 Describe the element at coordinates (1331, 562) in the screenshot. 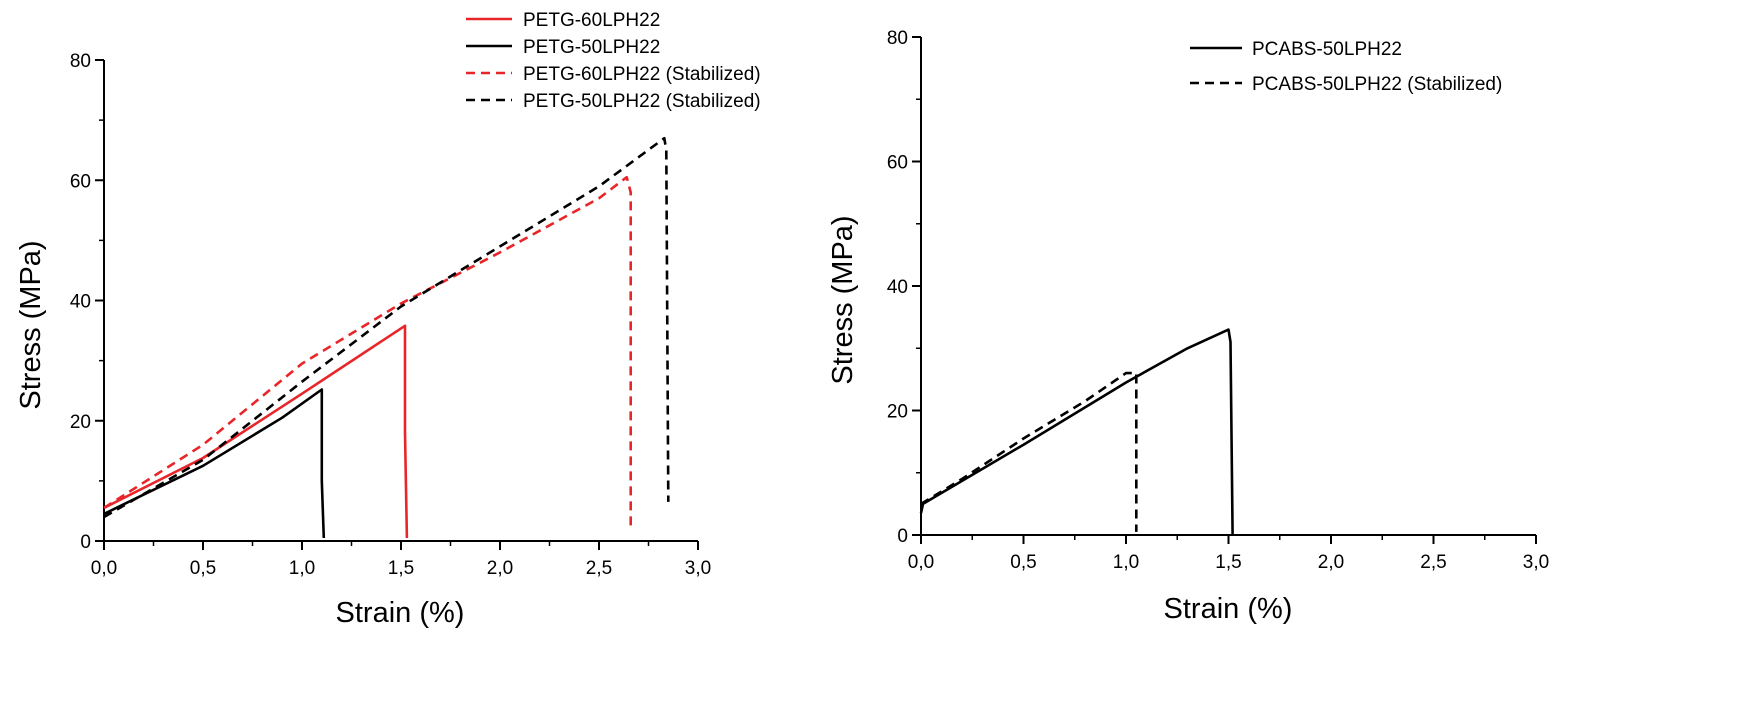

I see `right-x-tick-label: 2,0` at that location.